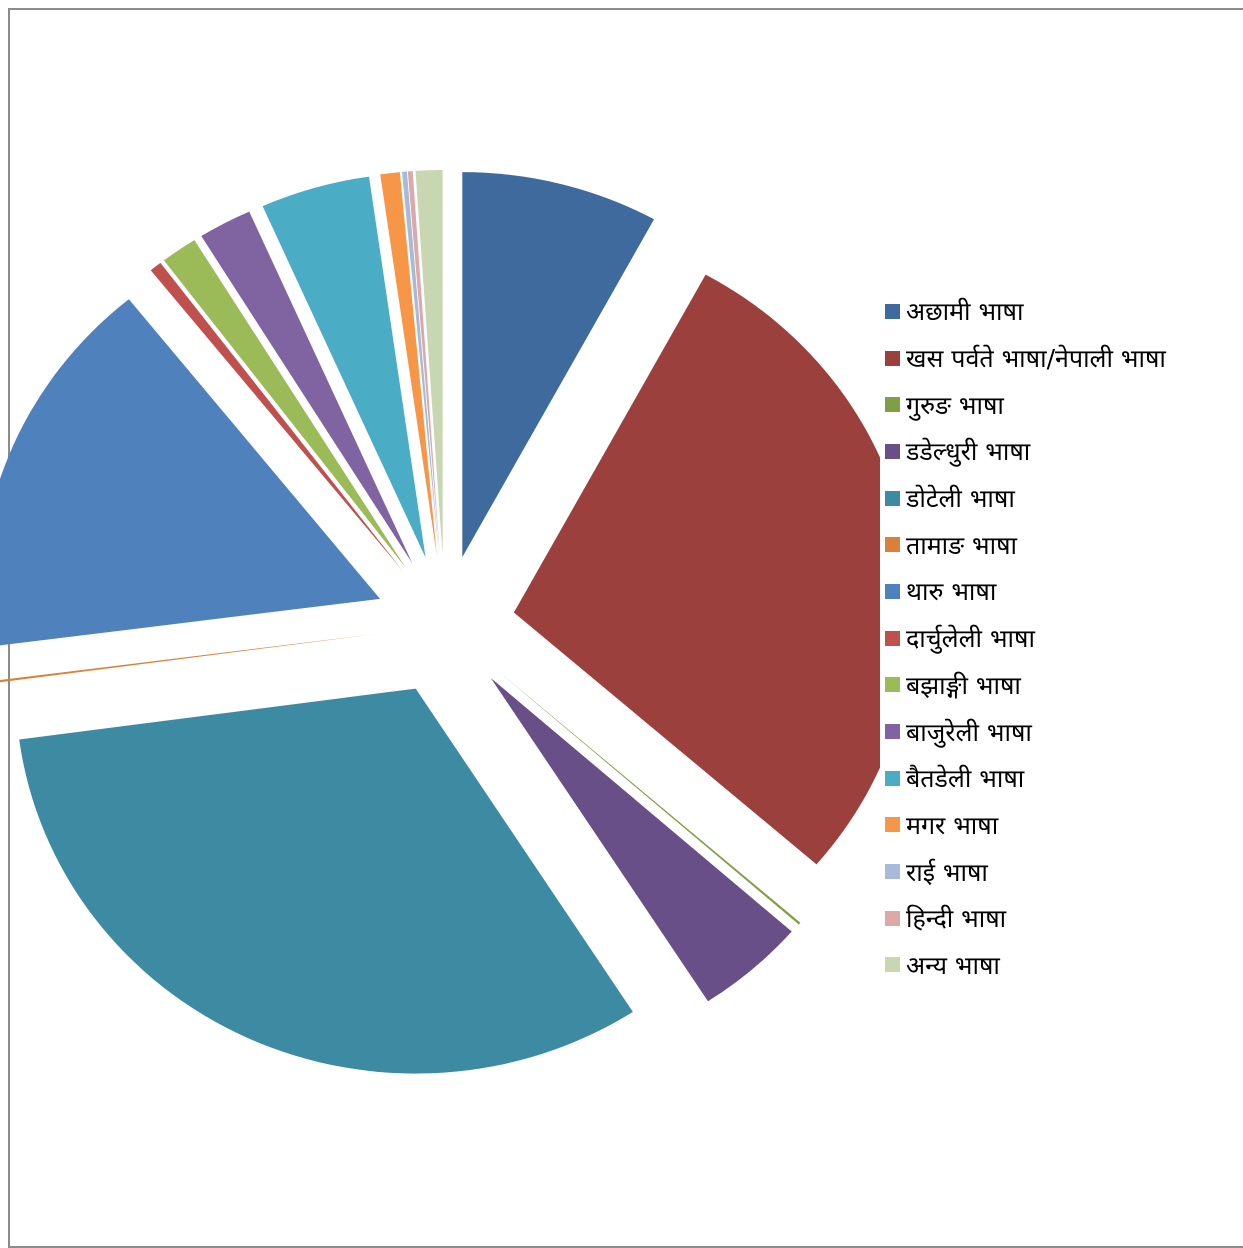  What do you see at coordinates (960, 499) in the screenshot?
I see `legend-label: डोटेली भाषा` at bounding box center [960, 499].